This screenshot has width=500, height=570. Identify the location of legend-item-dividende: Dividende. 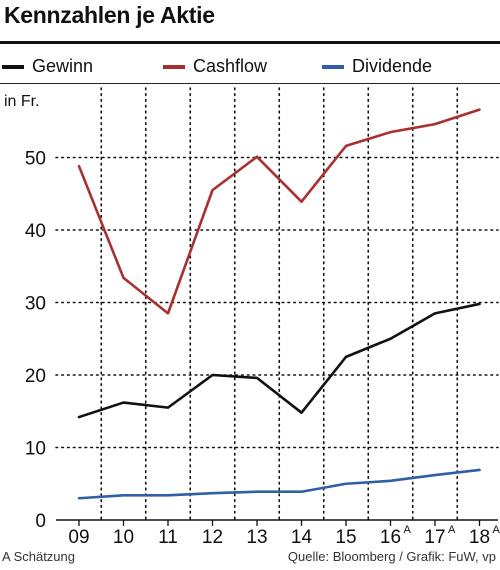
(377, 66).